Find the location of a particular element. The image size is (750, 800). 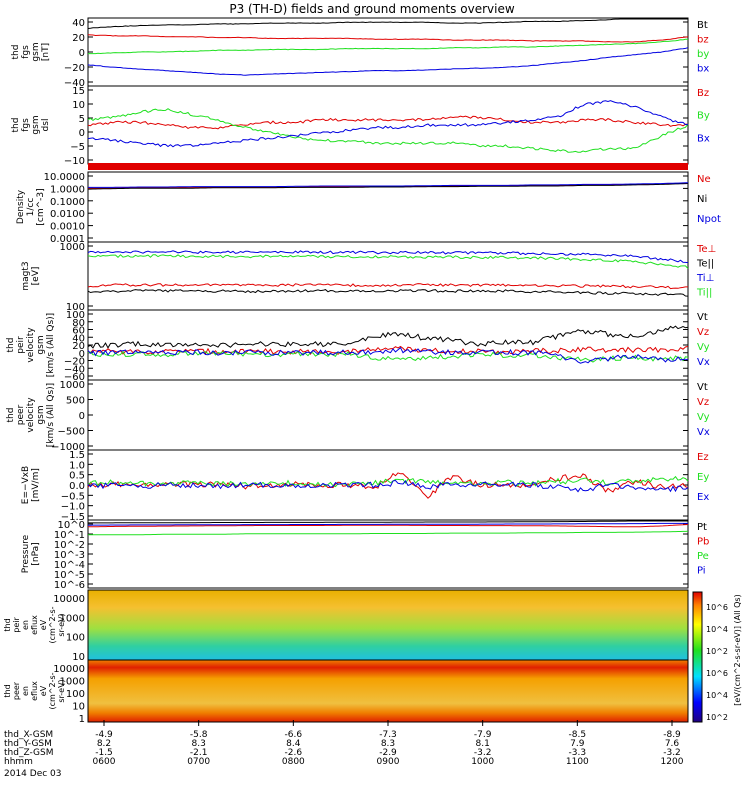

legend-entry: Ne is located at coordinates (704, 179).